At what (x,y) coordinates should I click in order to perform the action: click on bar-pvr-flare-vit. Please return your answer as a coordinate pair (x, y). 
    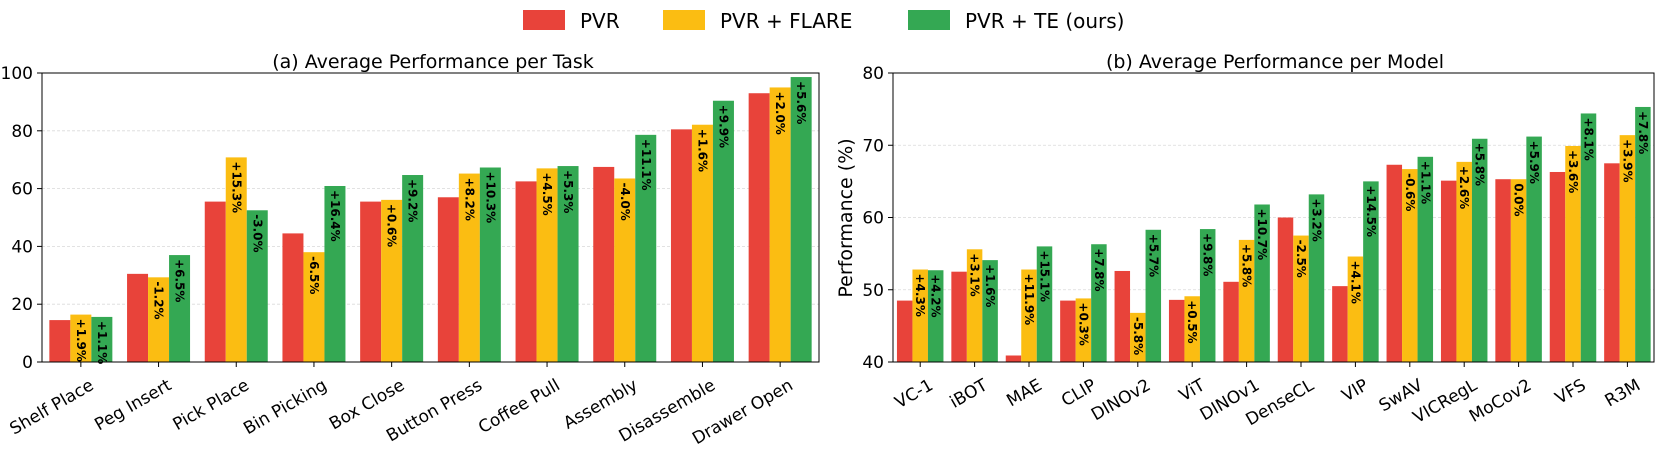
    Looking at the image, I should click on (1192, 329).